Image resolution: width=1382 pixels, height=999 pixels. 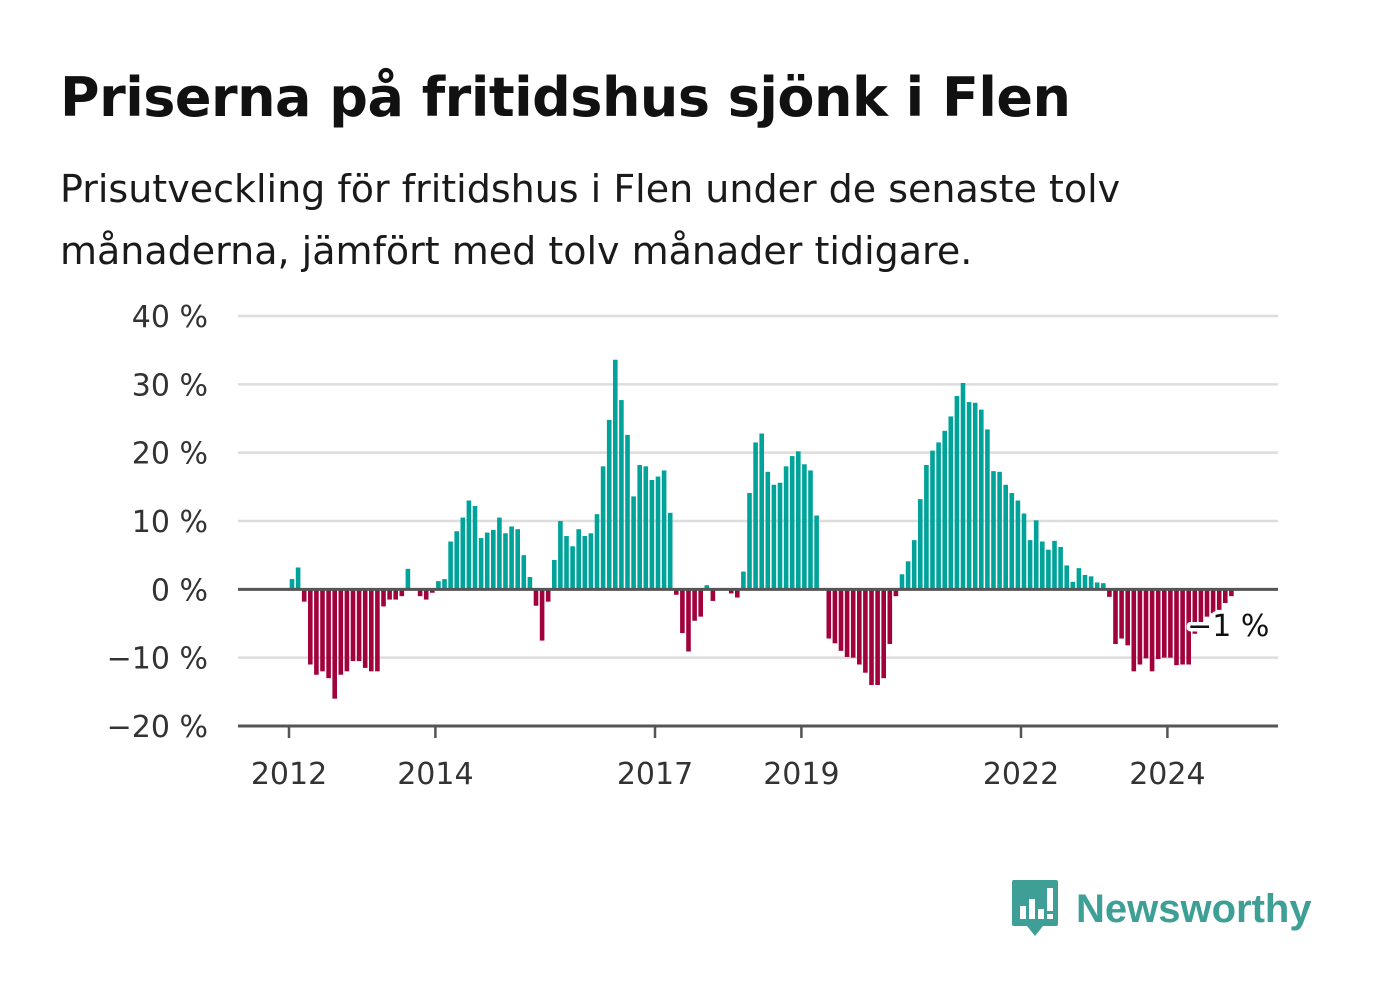 I want to click on bar-chart-speech-bubble-icon, so click(x=1035, y=908).